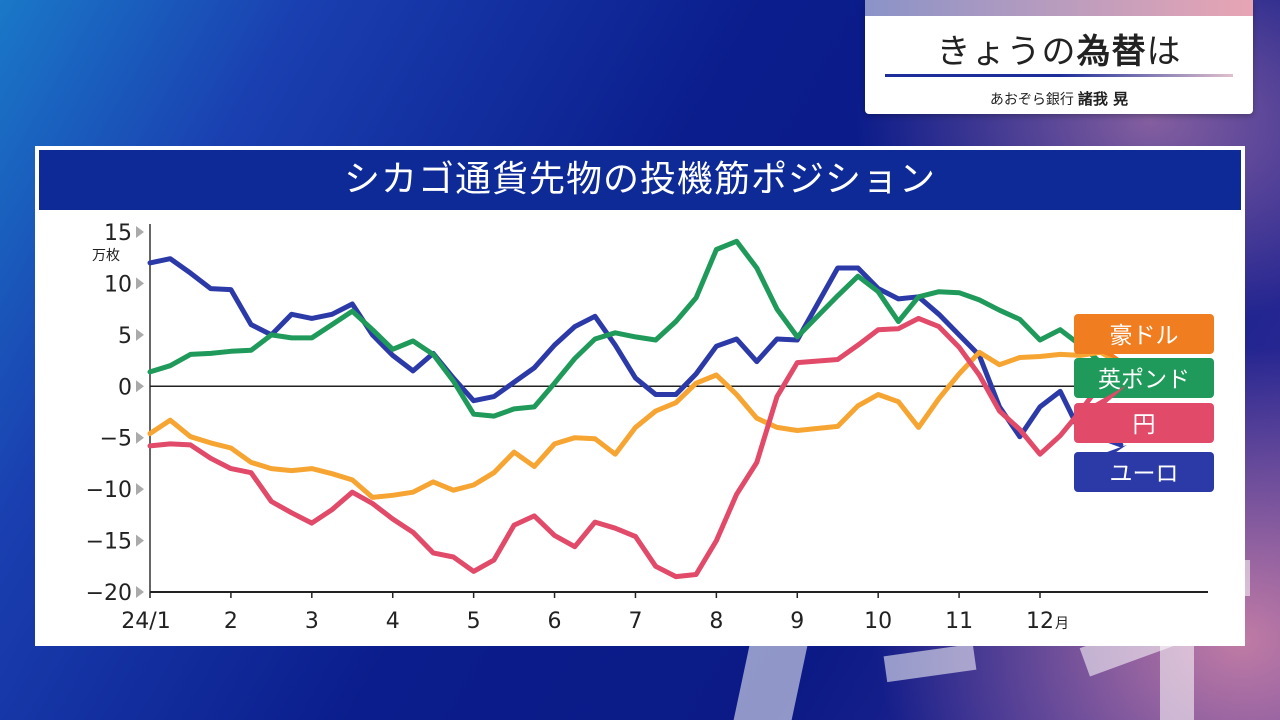 This screenshot has height=720, width=1280. I want to click on title-prefix: きょうの, so click(1006, 52).